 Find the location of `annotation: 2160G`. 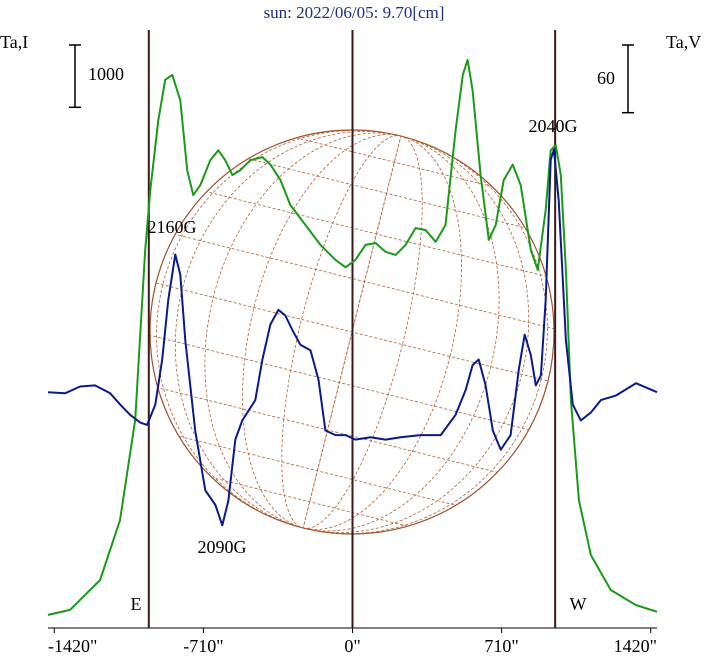

annotation: 2160G is located at coordinates (172, 227).